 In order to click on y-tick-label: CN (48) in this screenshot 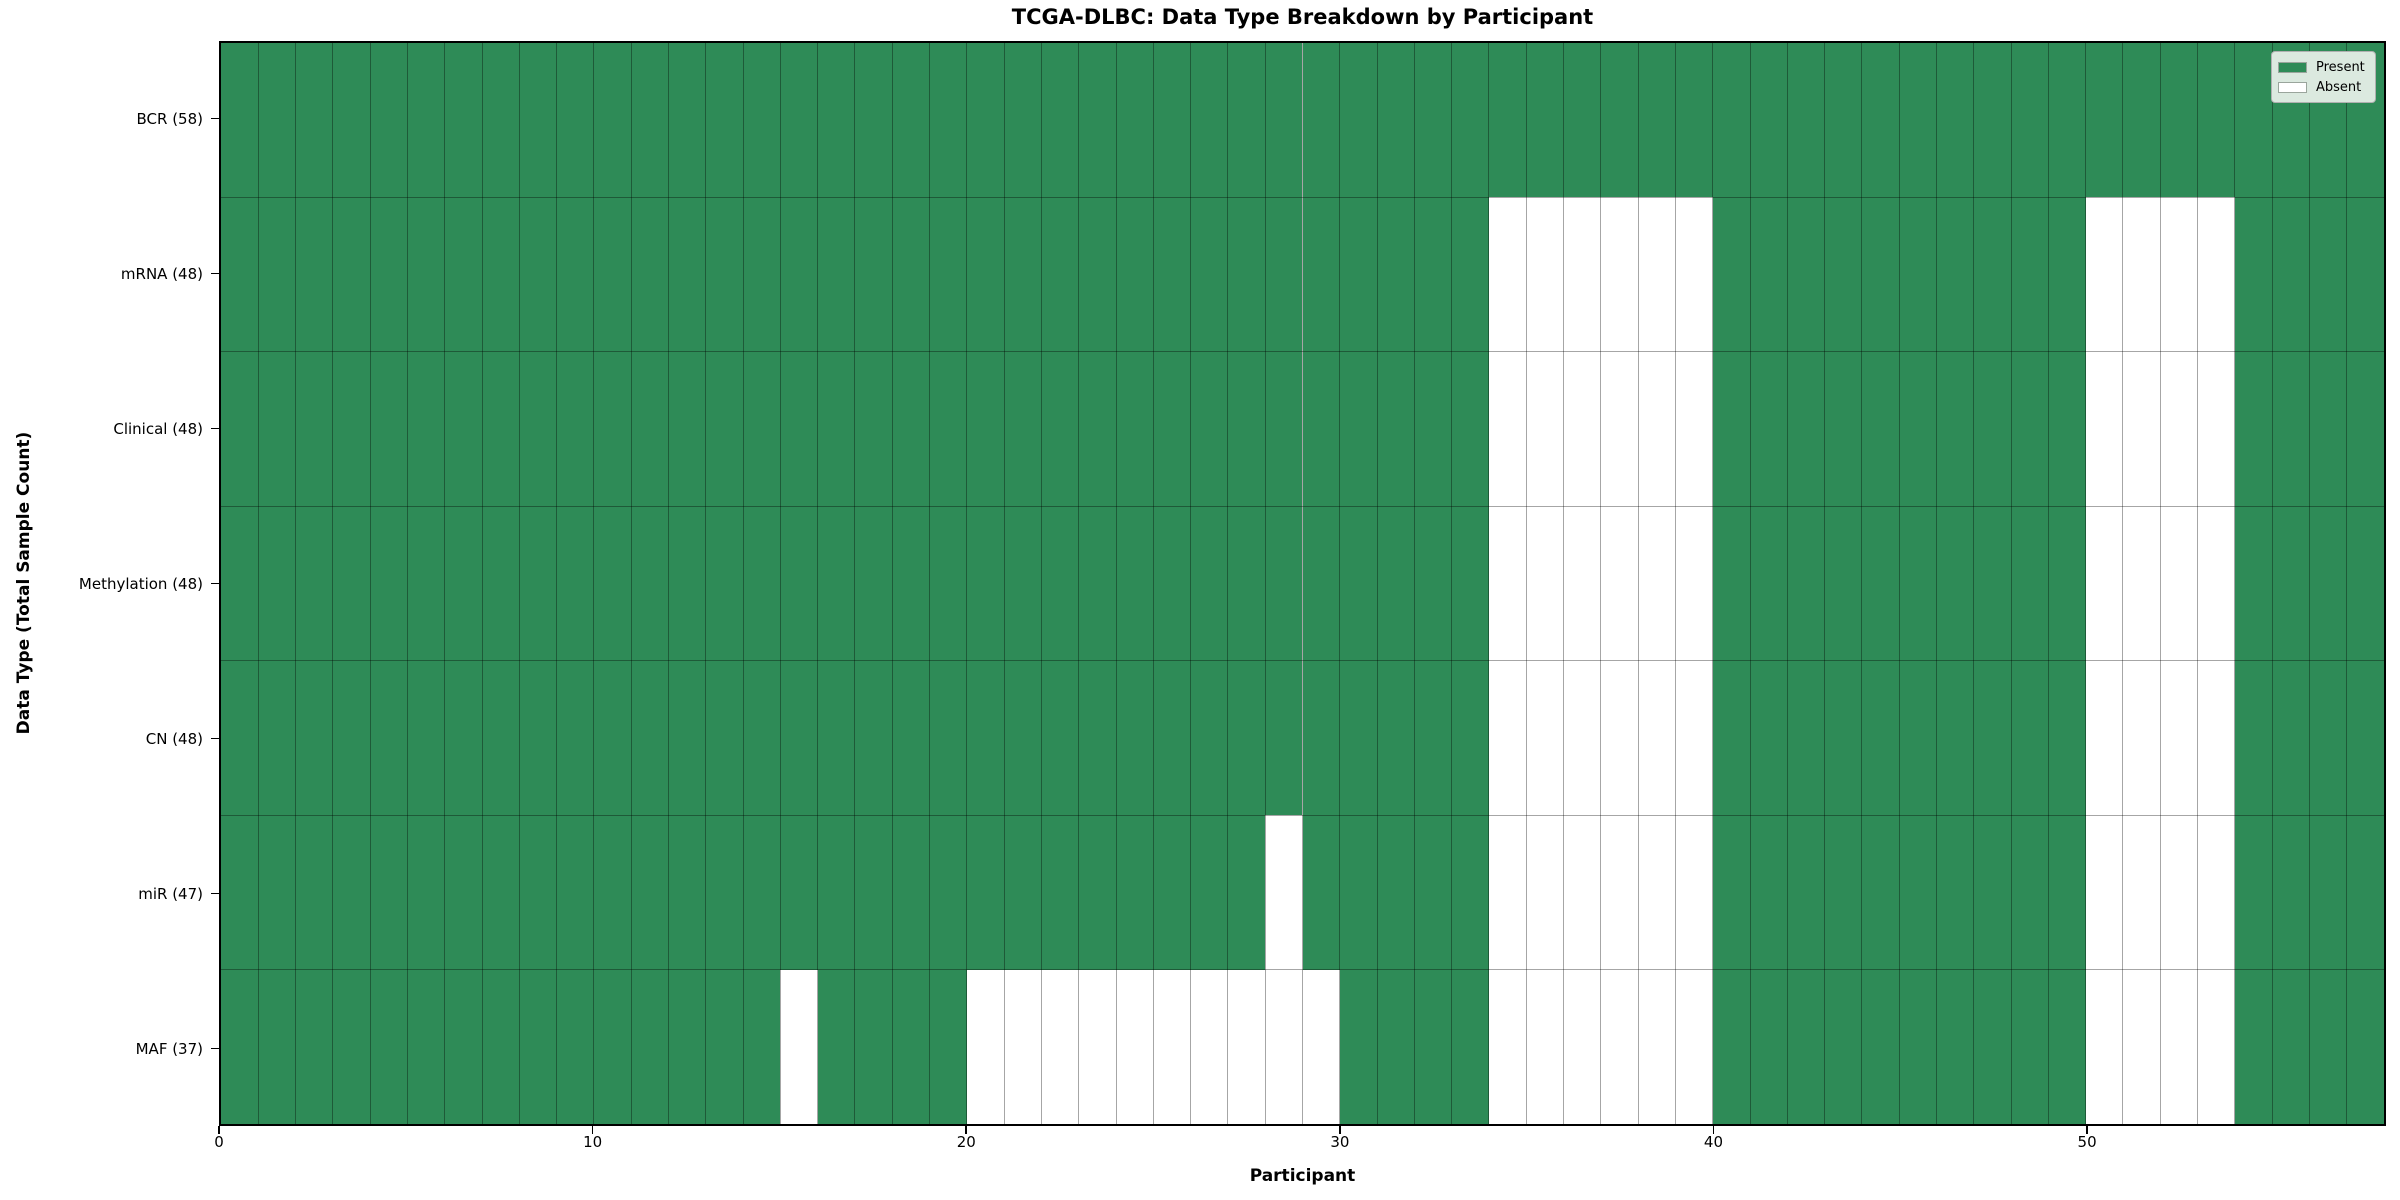, I will do `click(174, 738)`.